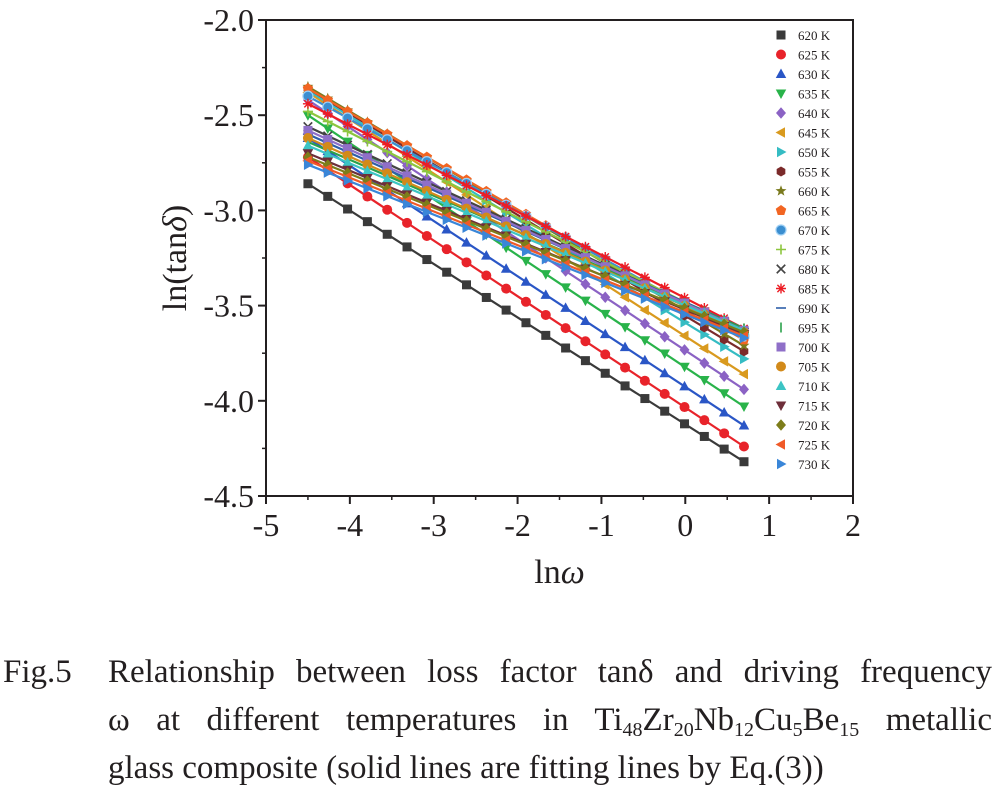 This screenshot has height=807, width=1002. What do you see at coordinates (781, 210) in the screenshot?
I see `legend-marker-665-k` at bounding box center [781, 210].